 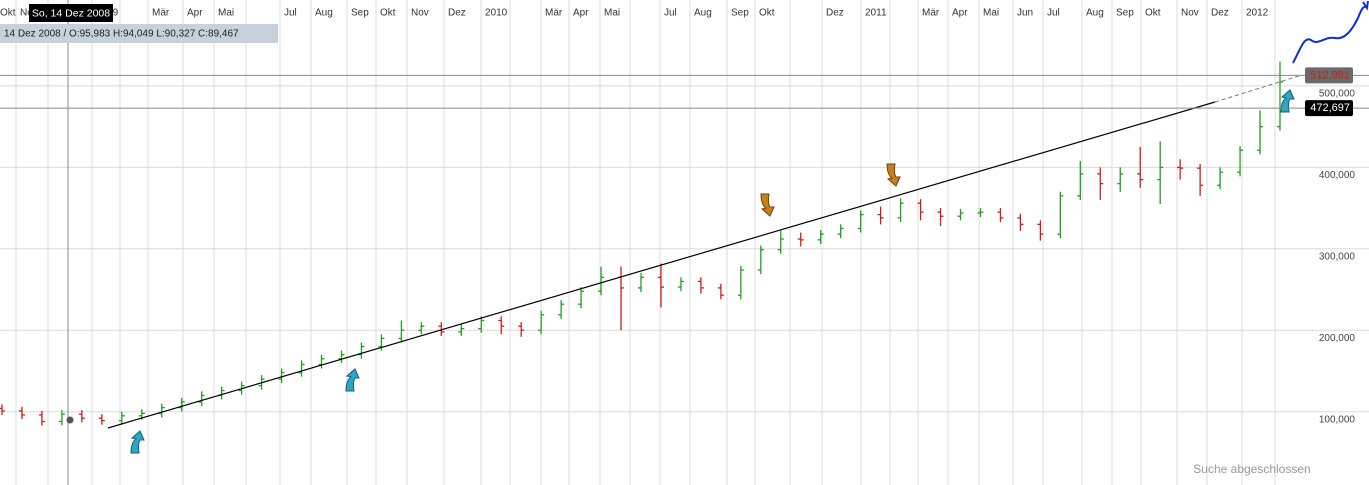 I want to click on date-tooltip-text: So, 14 Dez 2008, so click(x=71, y=13).